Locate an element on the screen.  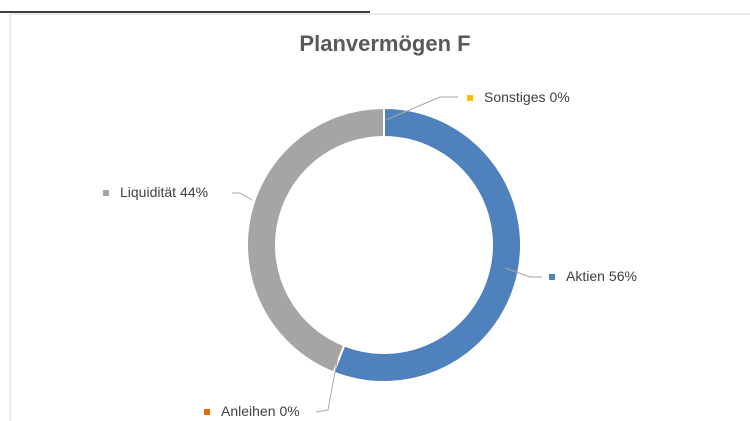
data-label: Aktien 56% is located at coordinates (601, 276).